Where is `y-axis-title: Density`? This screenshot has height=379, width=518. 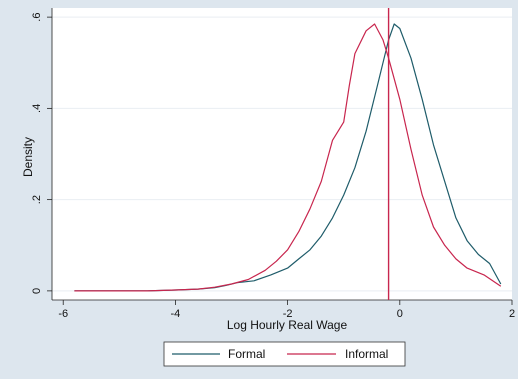 y-axis-title: Density is located at coordinates (28, 157).